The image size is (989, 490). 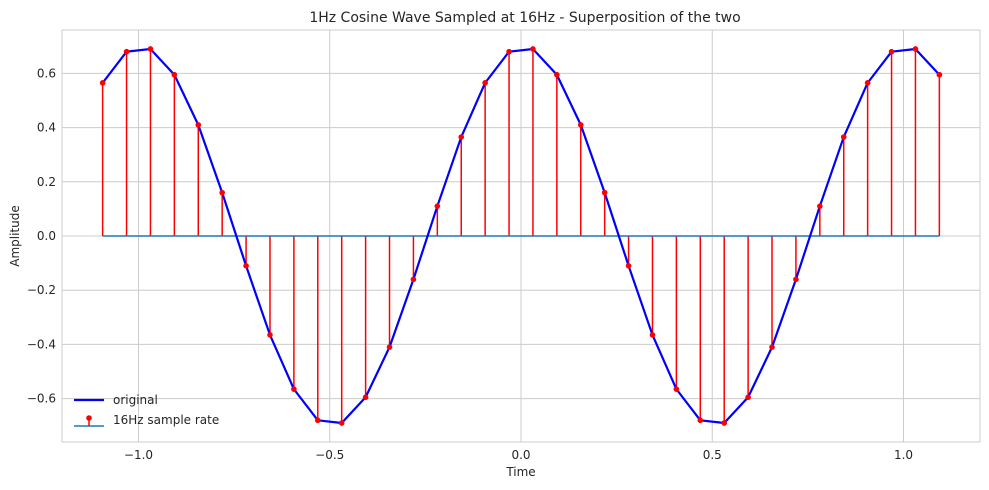 What do you see at coordinates (46, 182) in the screenshot?
I see `y-tick-label: 0.2` at bounding box center [46, 182].